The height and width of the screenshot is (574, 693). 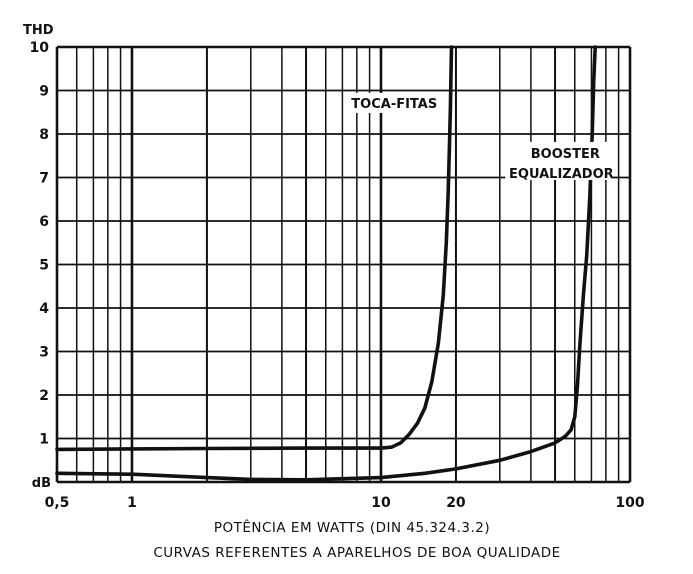 What do you see at coordinates (394, 104) in the screenshot?
I see `series-label-toca-fitas: TOCA-FITAS` at bounding box center [394, 104].